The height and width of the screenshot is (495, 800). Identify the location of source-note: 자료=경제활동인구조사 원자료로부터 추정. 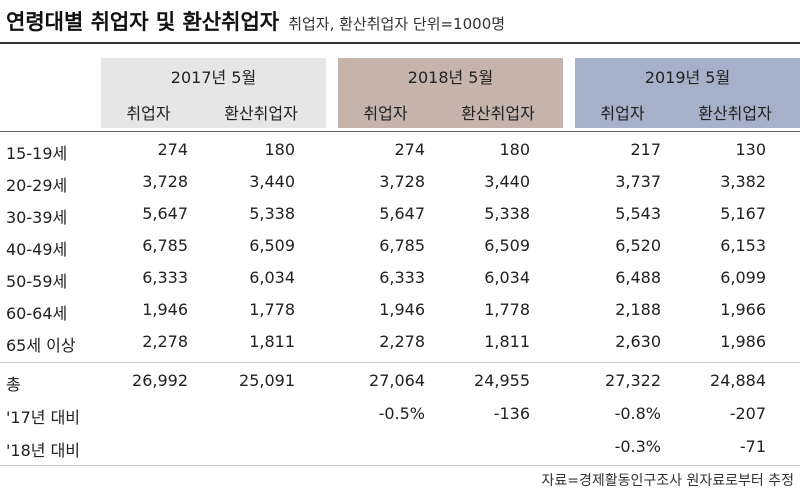
(667, 481).